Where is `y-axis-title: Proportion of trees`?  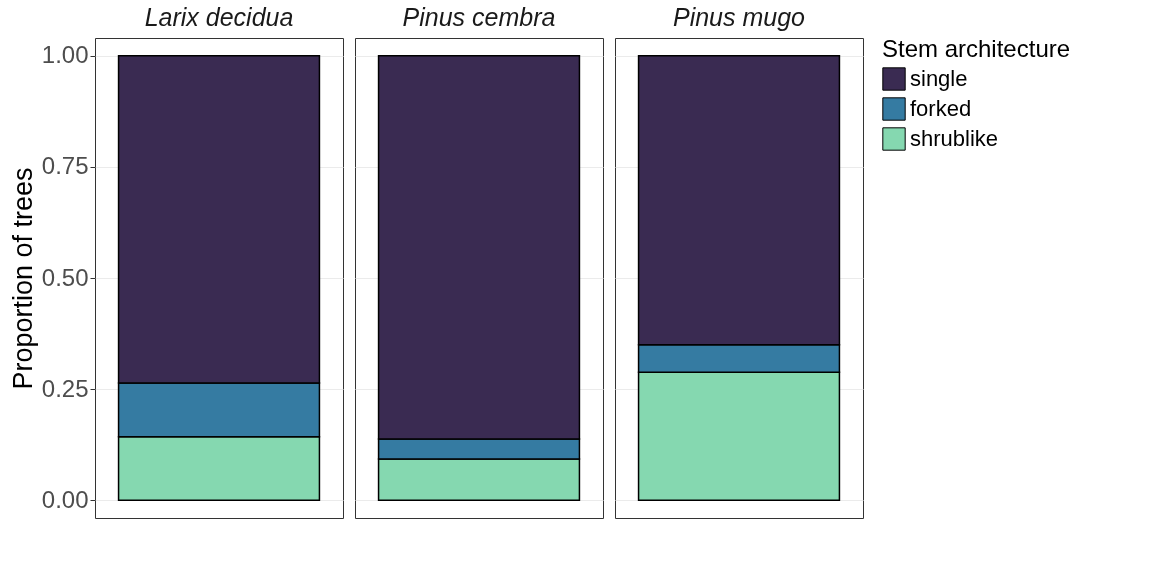
y-axis-title: Proportion of trees is located at coordinates (22, 278).